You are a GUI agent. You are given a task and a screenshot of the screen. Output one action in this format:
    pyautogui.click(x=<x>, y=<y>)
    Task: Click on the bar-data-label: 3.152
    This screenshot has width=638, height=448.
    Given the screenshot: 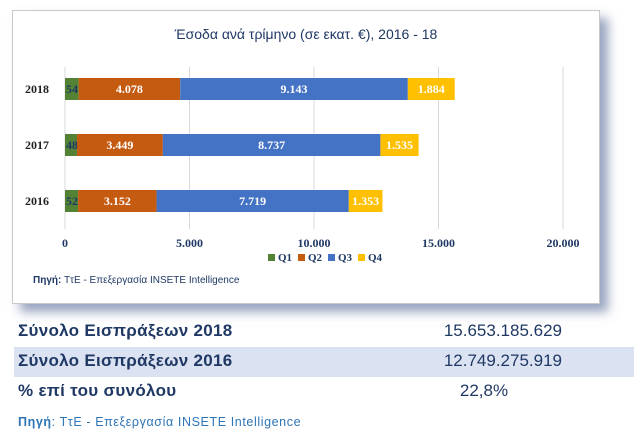 What is the action you would take?
    pyautogui.click(x=117, y=201)
    